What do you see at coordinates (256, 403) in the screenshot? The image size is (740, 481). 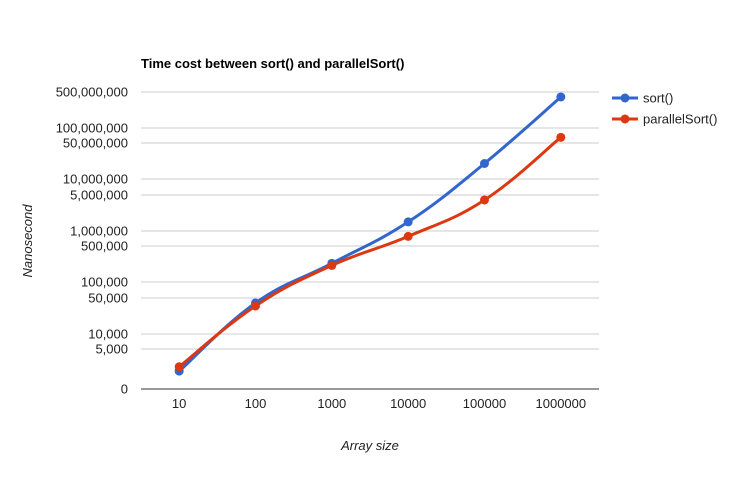 I see `x-tick-label: 100` at bounding box center [256, 403].